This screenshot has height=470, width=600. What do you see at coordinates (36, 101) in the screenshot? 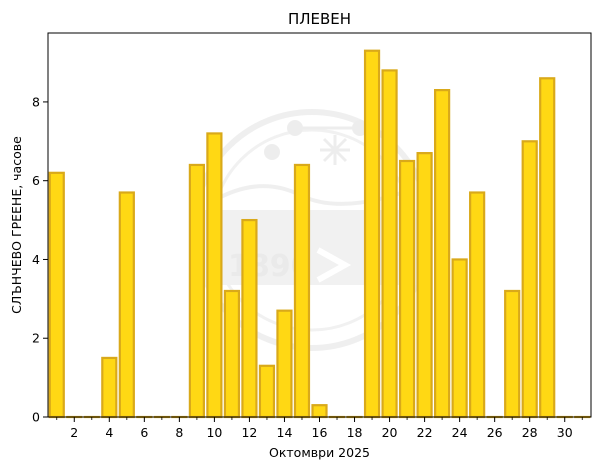
I see `y-tick-label: 8` at bounding box center [36, 101].